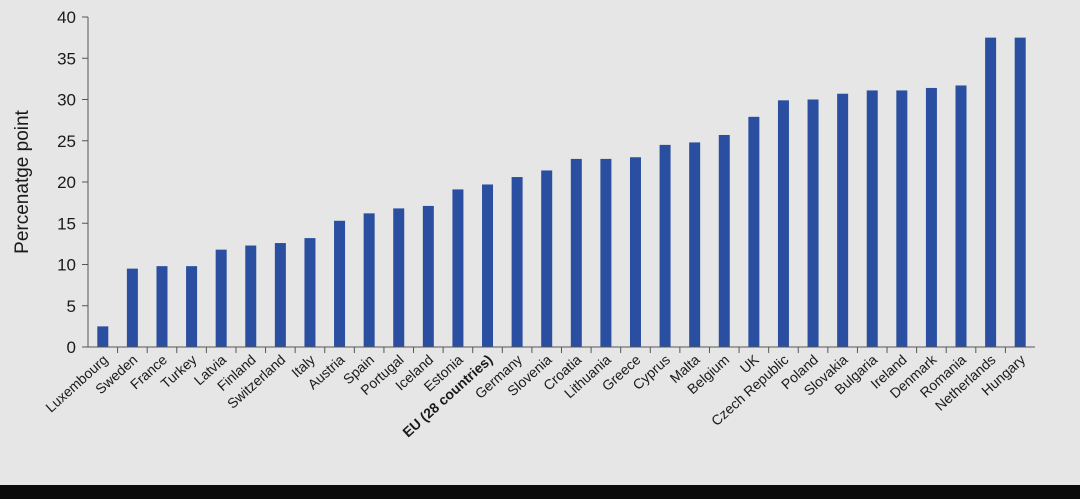  What do you see at coordinates (71, 347) in the screenshot?
I see `y-tick-label: 0` at bounding box center [71, 347].